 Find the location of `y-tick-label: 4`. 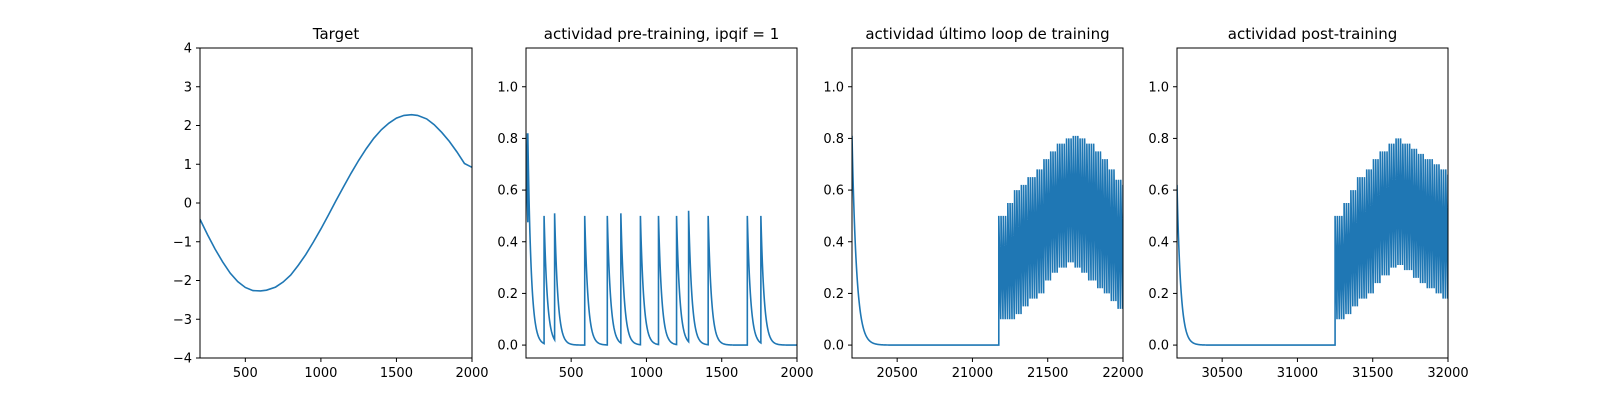

y-tick-label: 4 is located at coordinates (188, 49).